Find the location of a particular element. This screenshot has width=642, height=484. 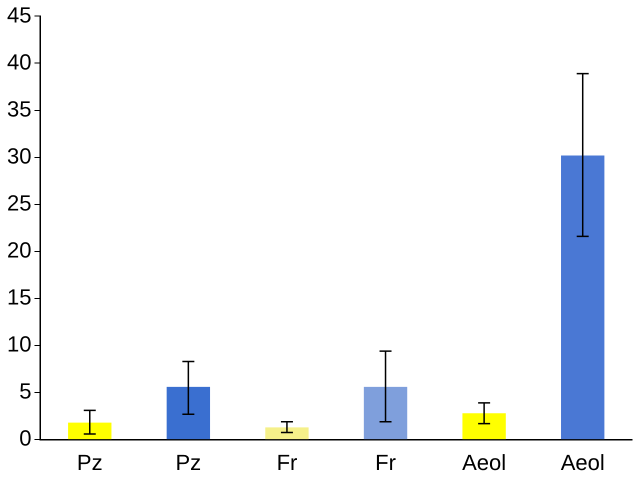

y-tick-label: 40 is located at coordinates (19, 61).